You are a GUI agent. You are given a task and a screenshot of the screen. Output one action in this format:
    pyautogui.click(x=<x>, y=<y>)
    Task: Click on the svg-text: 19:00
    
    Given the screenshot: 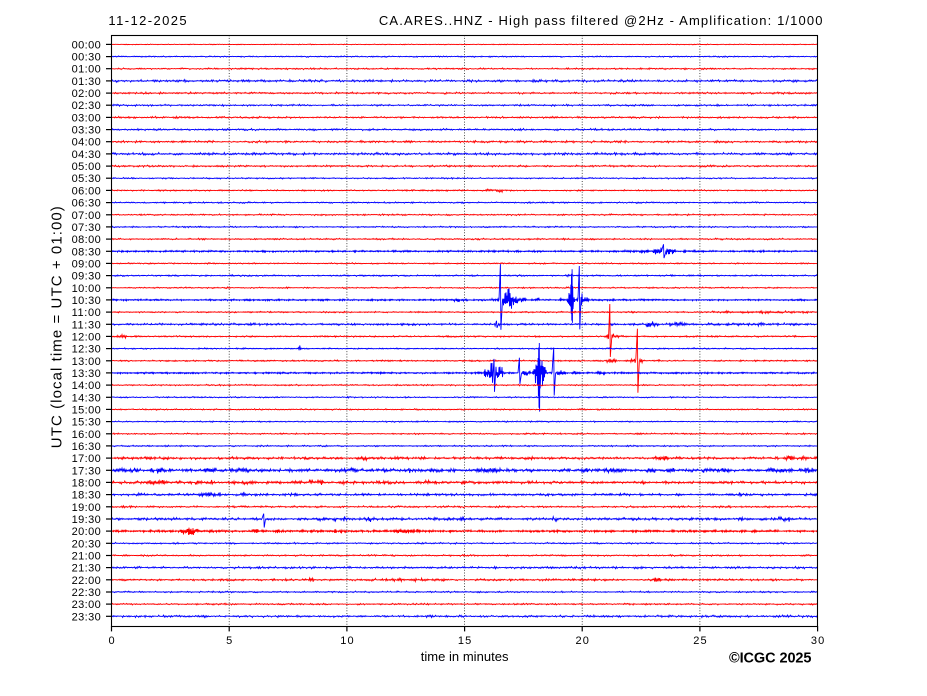 What is the action you would take?
    pyautogui.click(x=86, y=508)
    